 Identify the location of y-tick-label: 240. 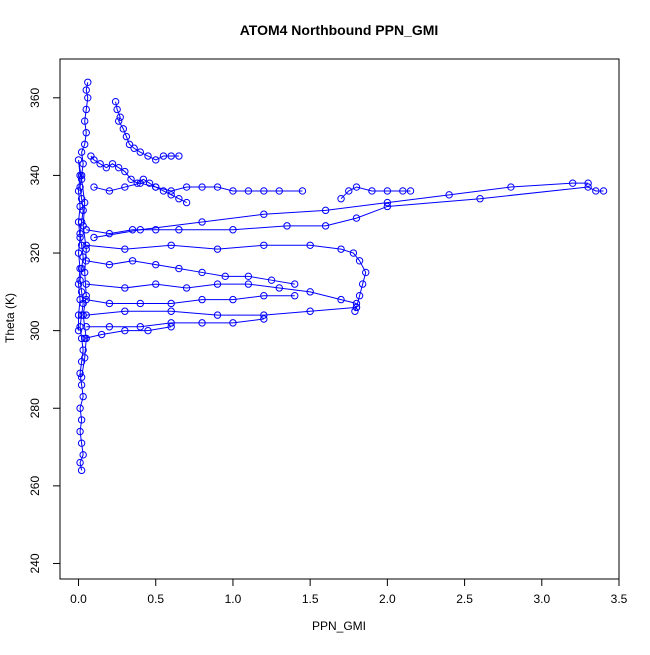
(35, 563).